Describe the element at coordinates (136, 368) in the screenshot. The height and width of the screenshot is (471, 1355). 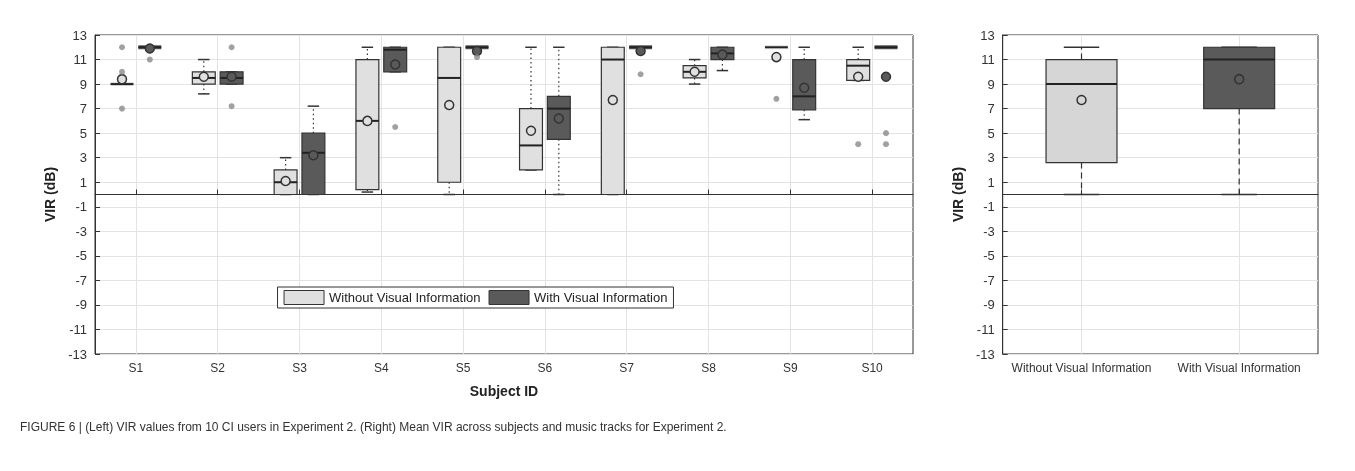
I see `x-tick-label: S1` at that location.